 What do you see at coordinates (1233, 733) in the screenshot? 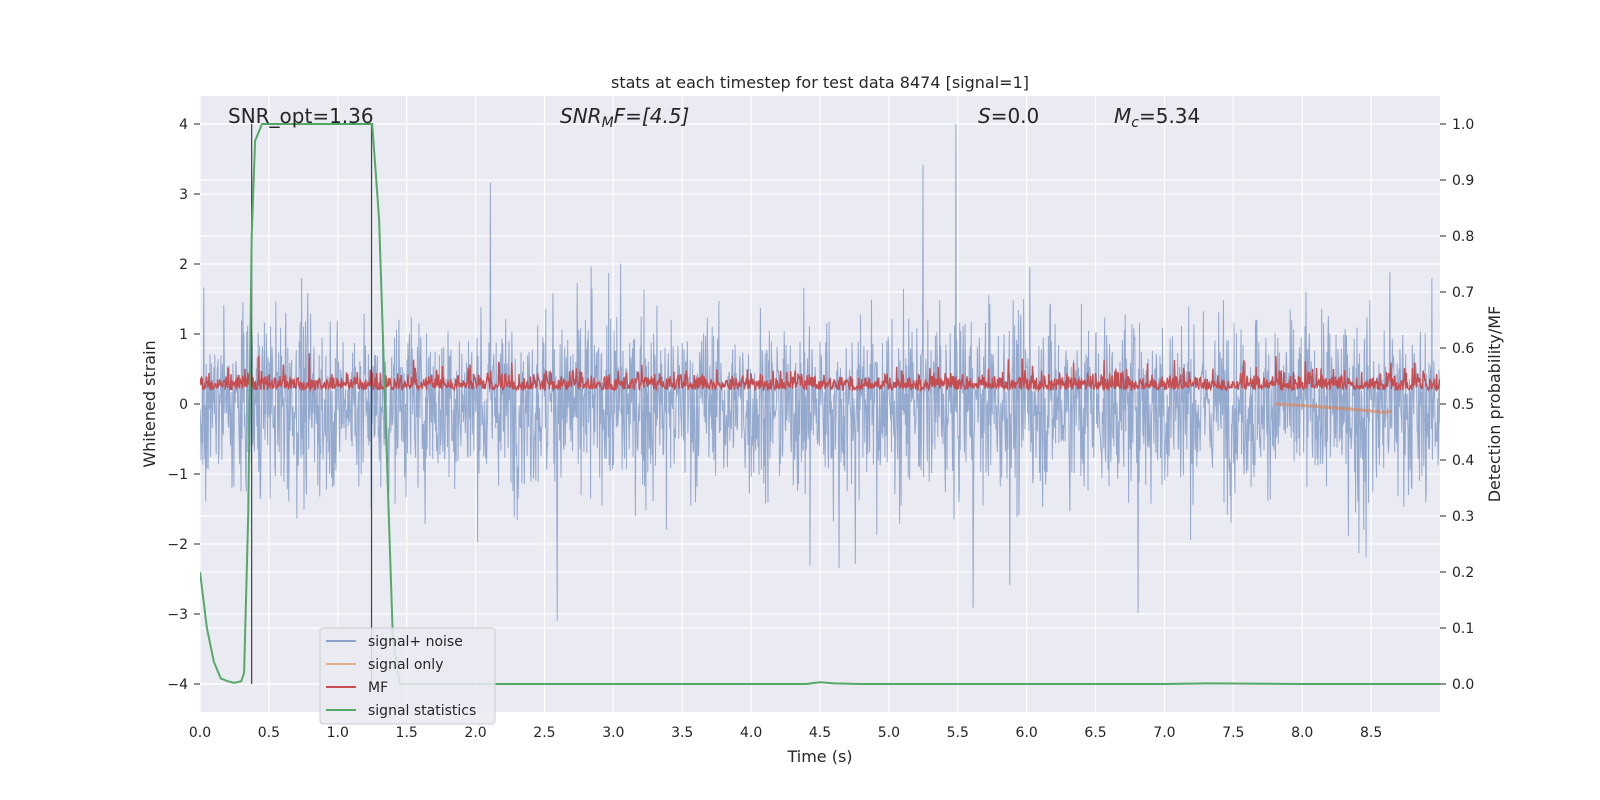
I see `x-tick-label: 7.5` at bounding box center [1233, 733].